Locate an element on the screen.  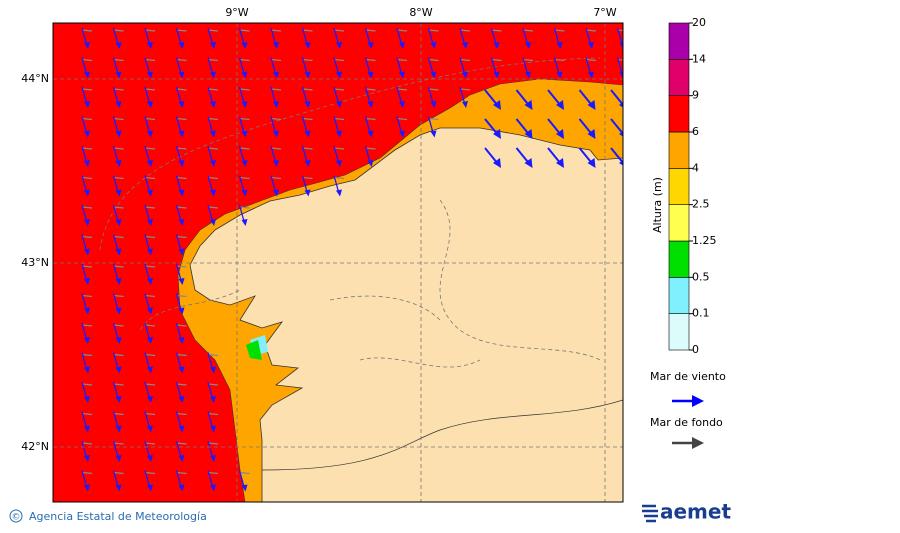
colorbar-label: 0 is located at coordinates (695, 349).